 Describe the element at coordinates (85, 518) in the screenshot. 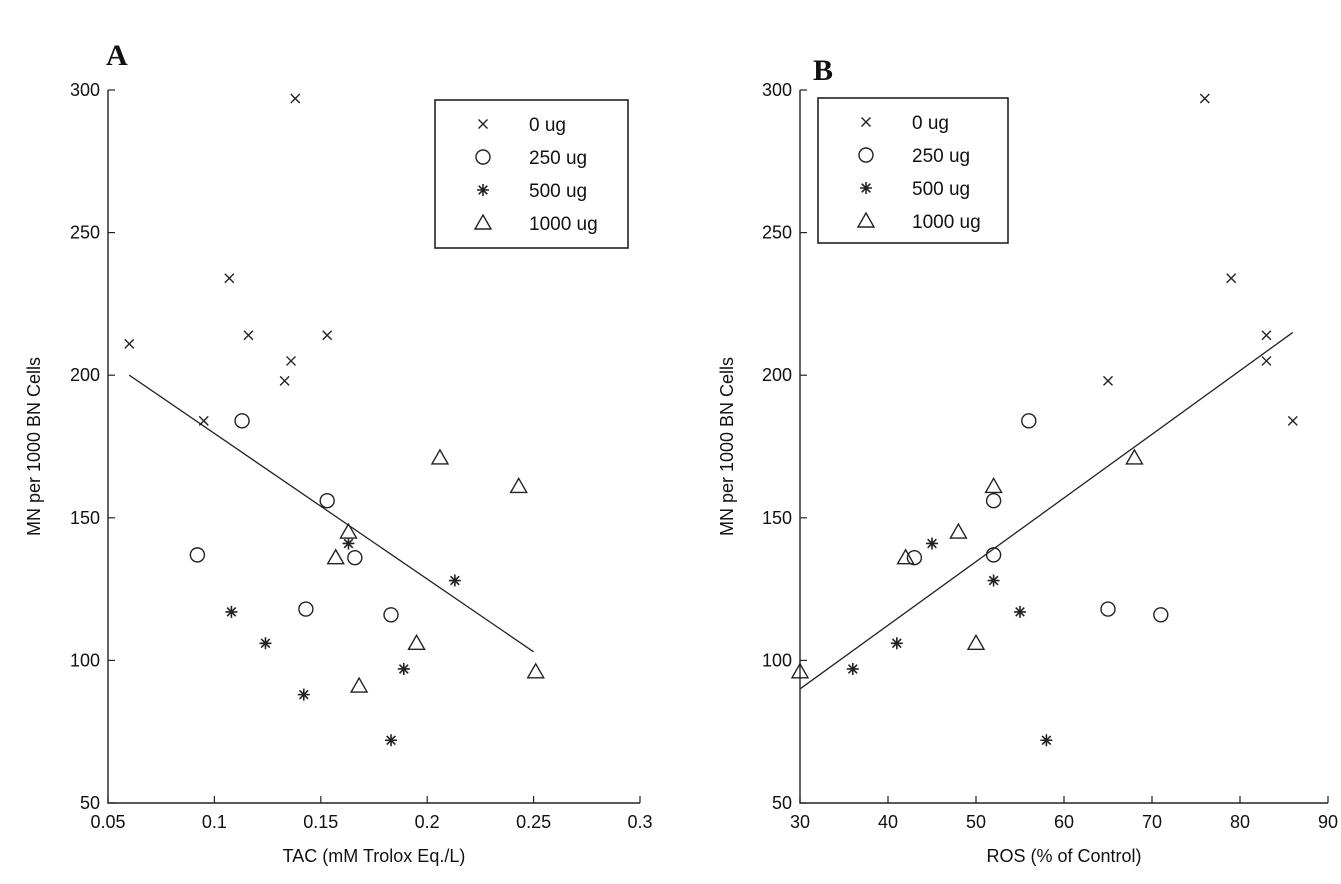

I see `y-tick-label: 150` at that location.